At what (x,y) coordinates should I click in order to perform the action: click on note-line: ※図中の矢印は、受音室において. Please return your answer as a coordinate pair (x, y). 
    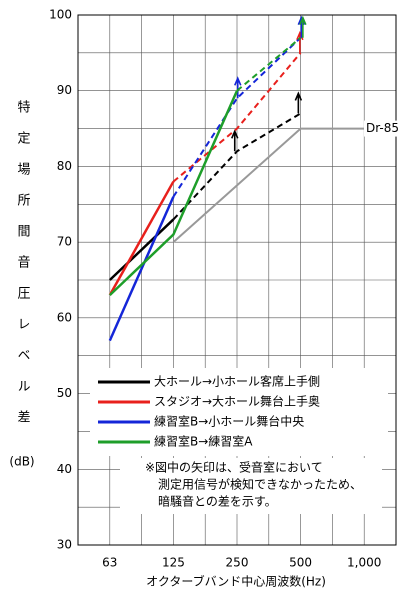
    Looking at the image, I should click on (234, 467).